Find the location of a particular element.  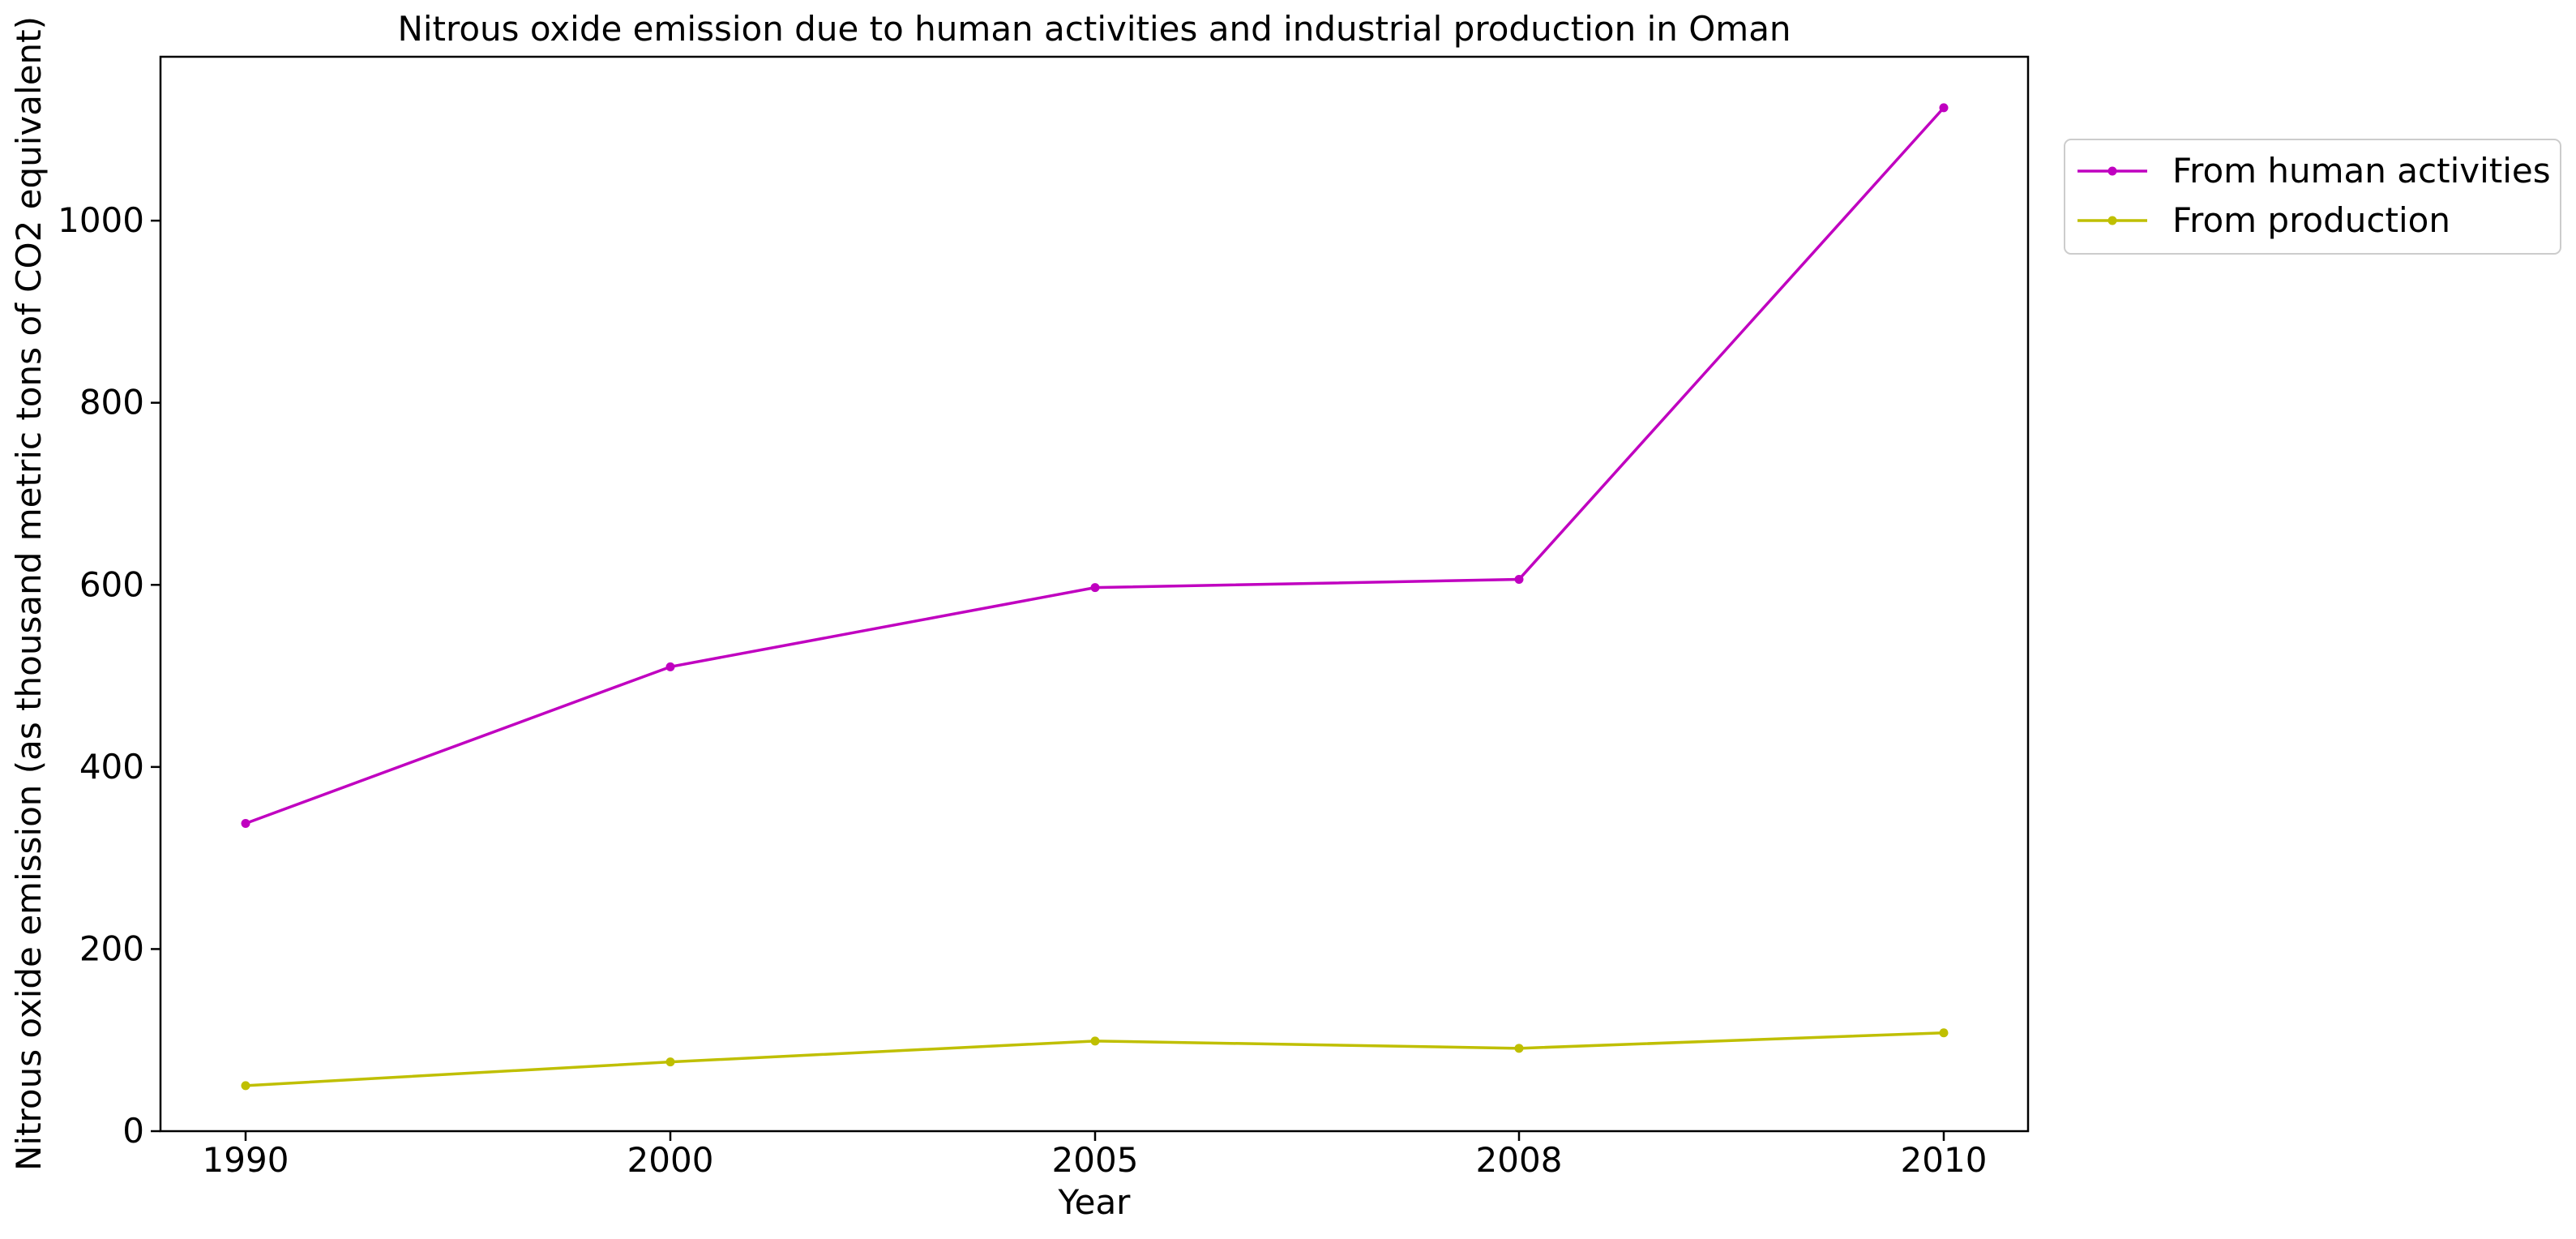

x-tick-label: 2000 is located at coordinates (670, 1160).